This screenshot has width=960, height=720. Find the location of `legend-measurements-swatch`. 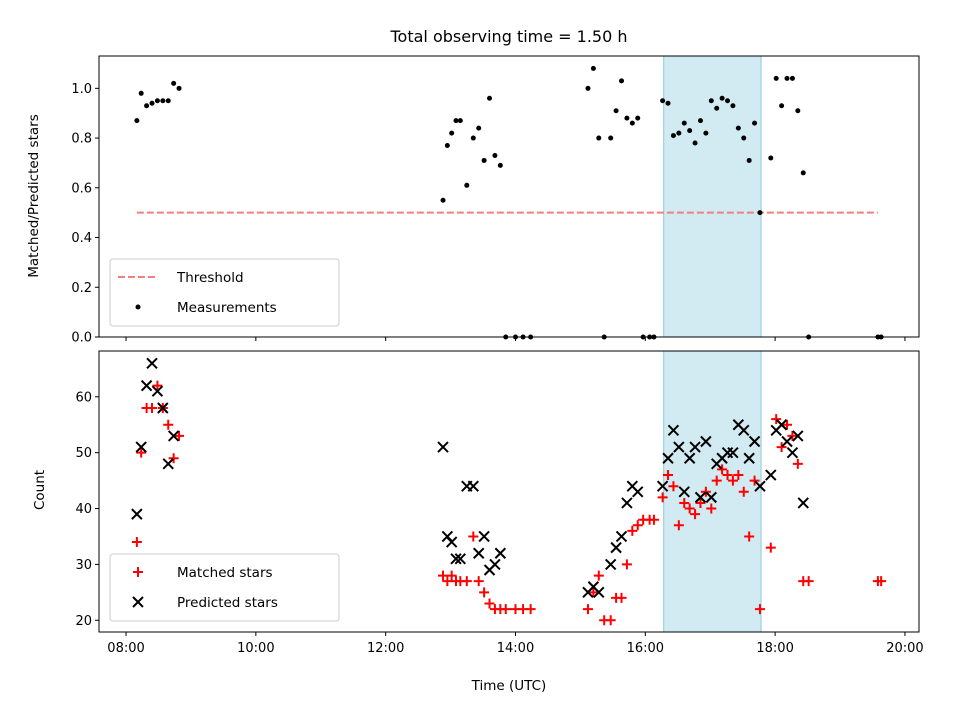

legend-measurements-swatch is located at coordinates (138, 307).